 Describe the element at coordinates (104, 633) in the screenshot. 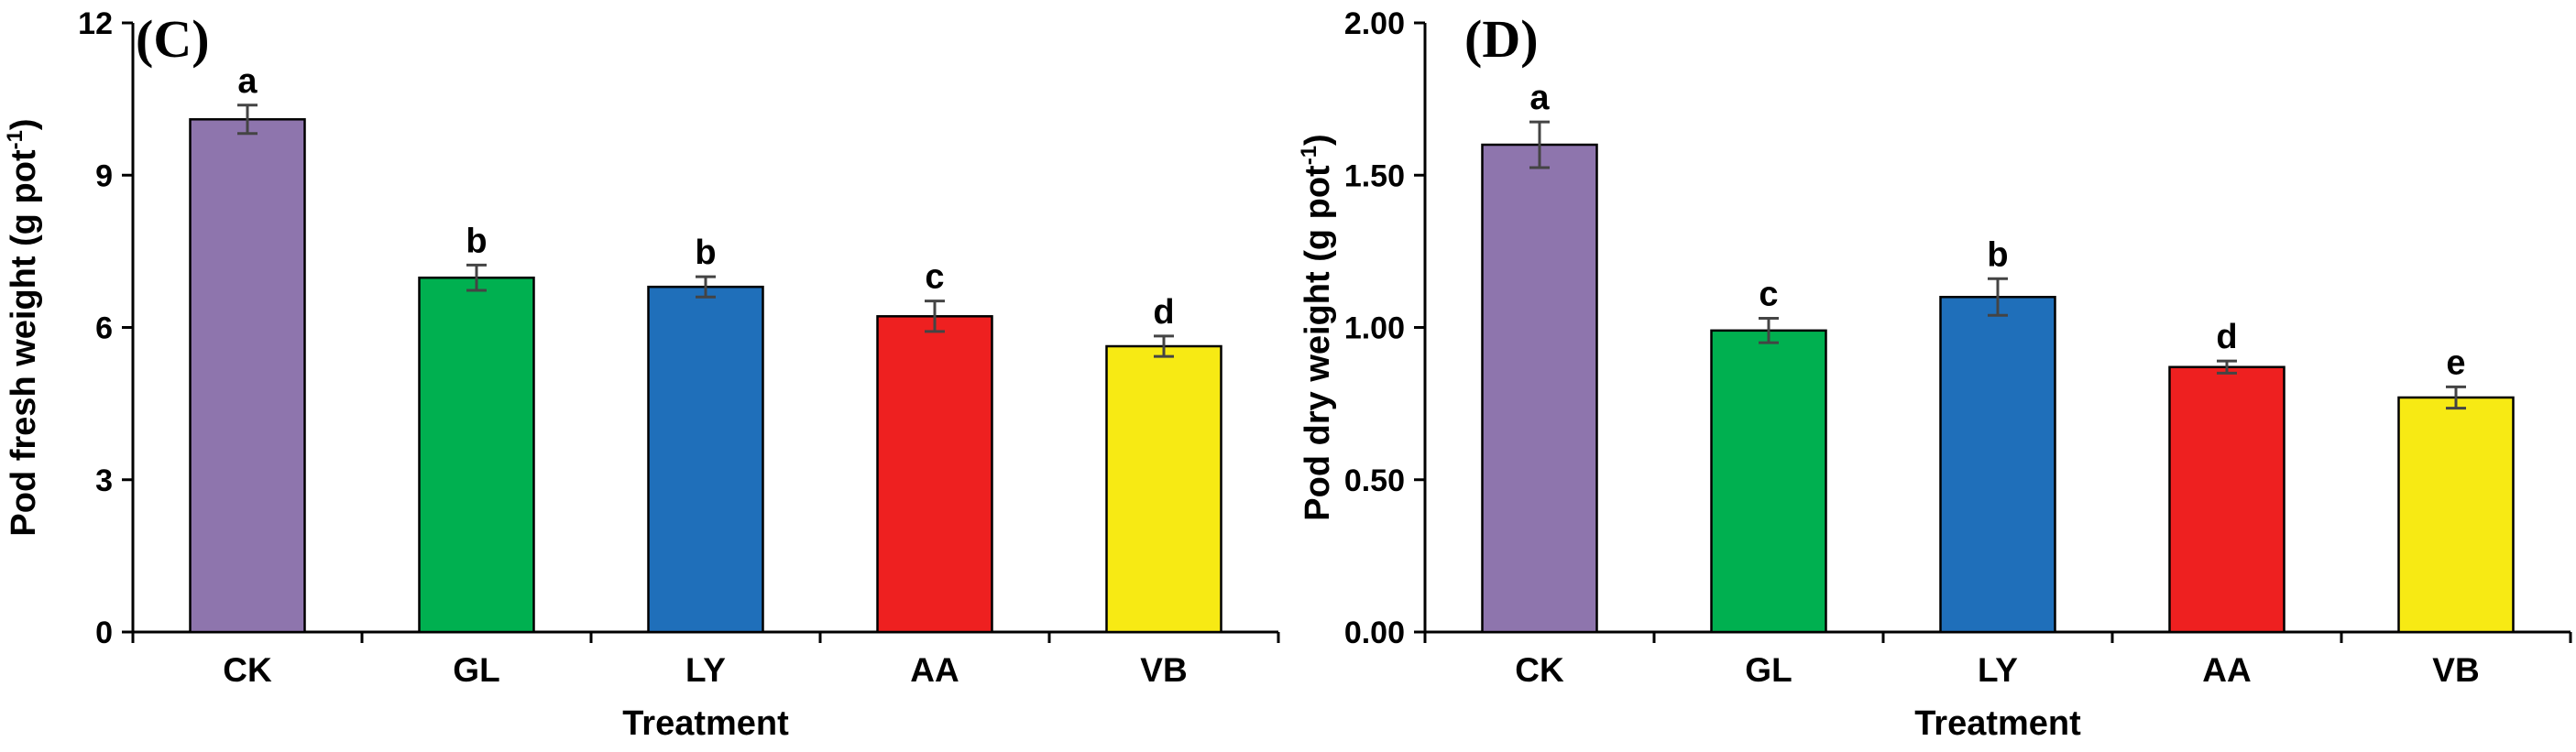

I see `y-tick-label: 0` at that location.